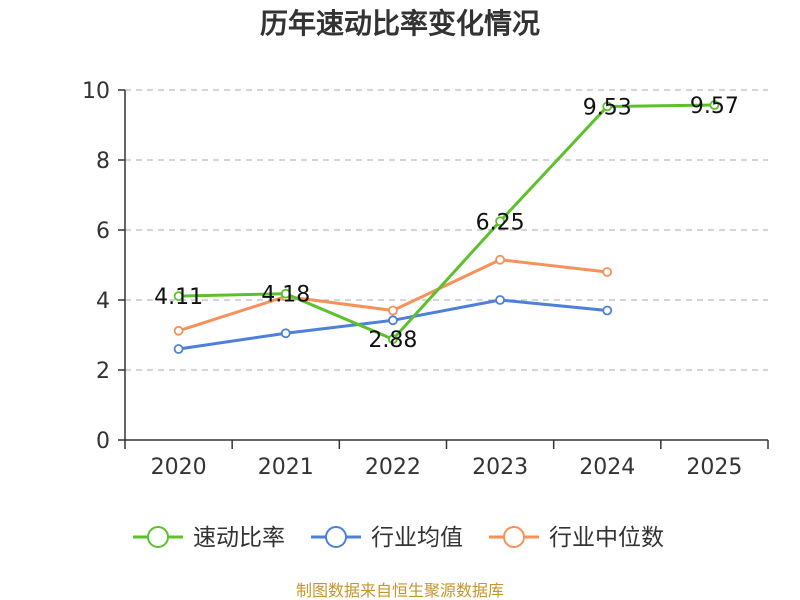 This screenshot has width=800, height=600. I want to click on data-label: 9.53, so click(607, 107).